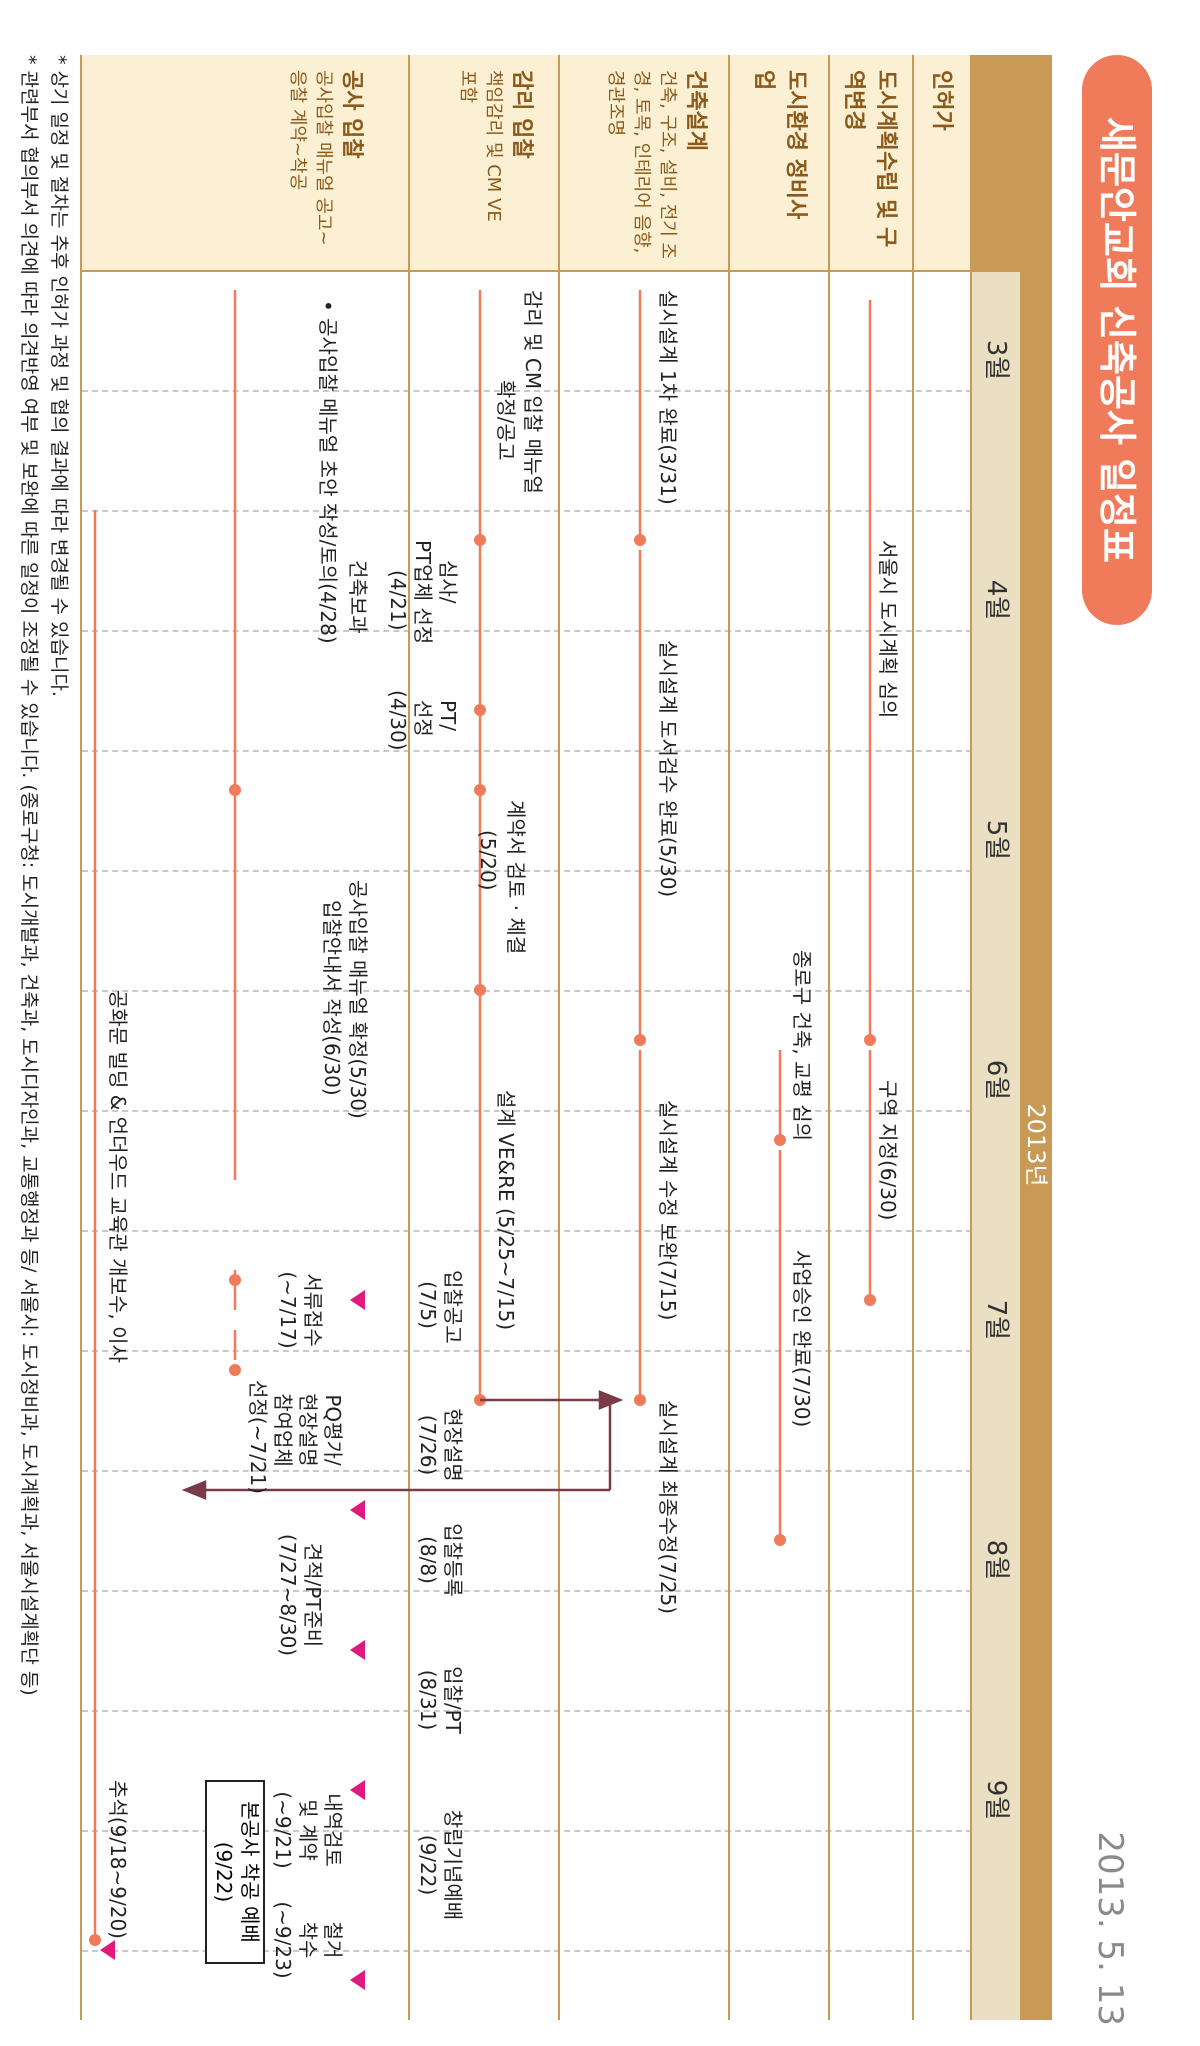 The image size is (1200, 2046). Describe the element at coordinates (258, 1437) in the screenshot. I see `pq-label-d: 선정(~7/21)` at that location.